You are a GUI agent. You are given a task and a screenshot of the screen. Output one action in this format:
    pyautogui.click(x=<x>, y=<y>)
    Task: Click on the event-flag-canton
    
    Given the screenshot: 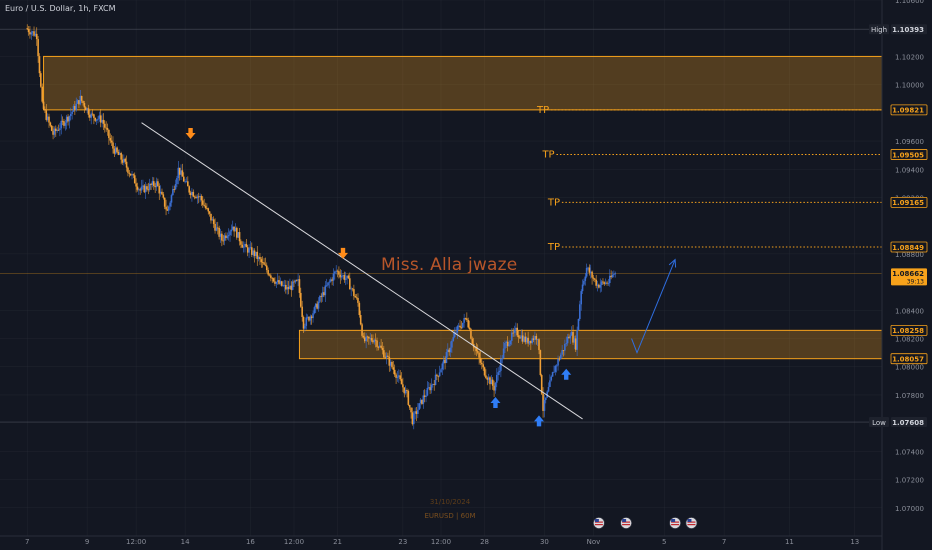 What is the action you would take?
    pyautogui.click(x=689, y=520)
    